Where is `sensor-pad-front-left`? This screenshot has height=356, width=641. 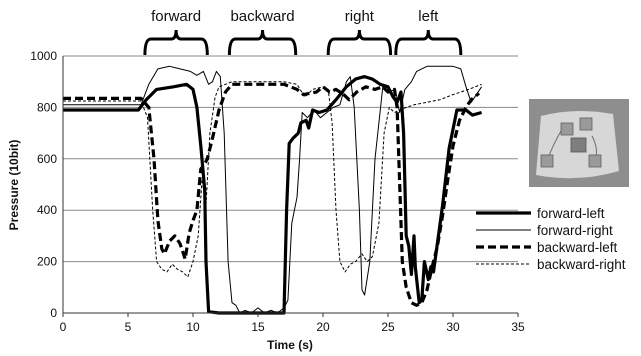 sensor-pad-front-left is located at coordinates (567, 129).